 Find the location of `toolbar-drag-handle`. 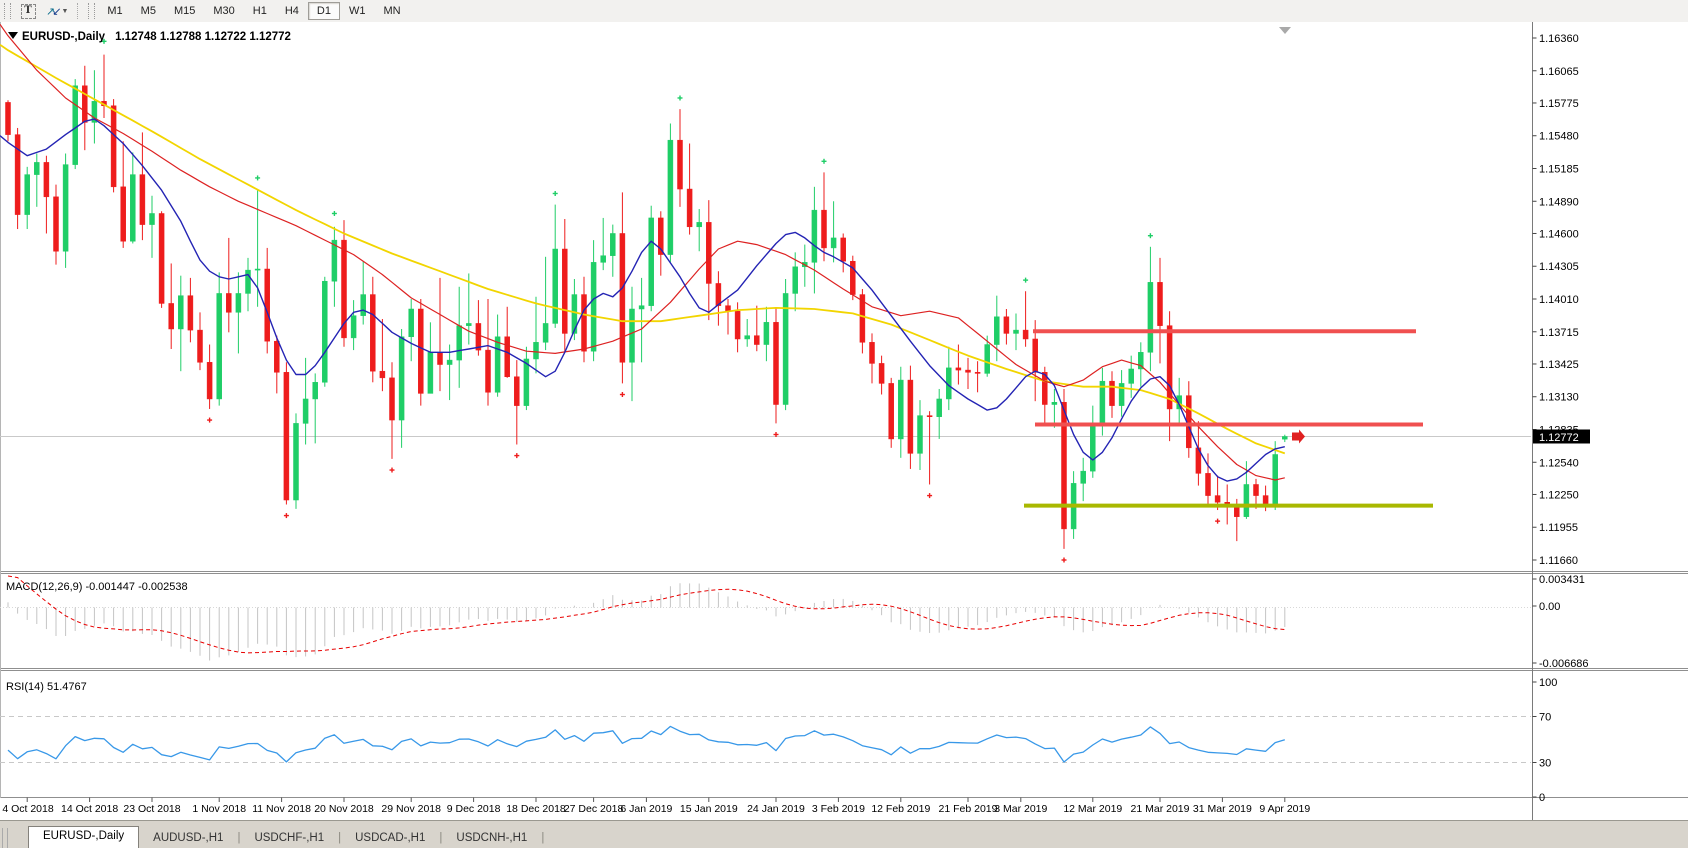

toolbar-drag-handle is located at coordinates (7, 11).